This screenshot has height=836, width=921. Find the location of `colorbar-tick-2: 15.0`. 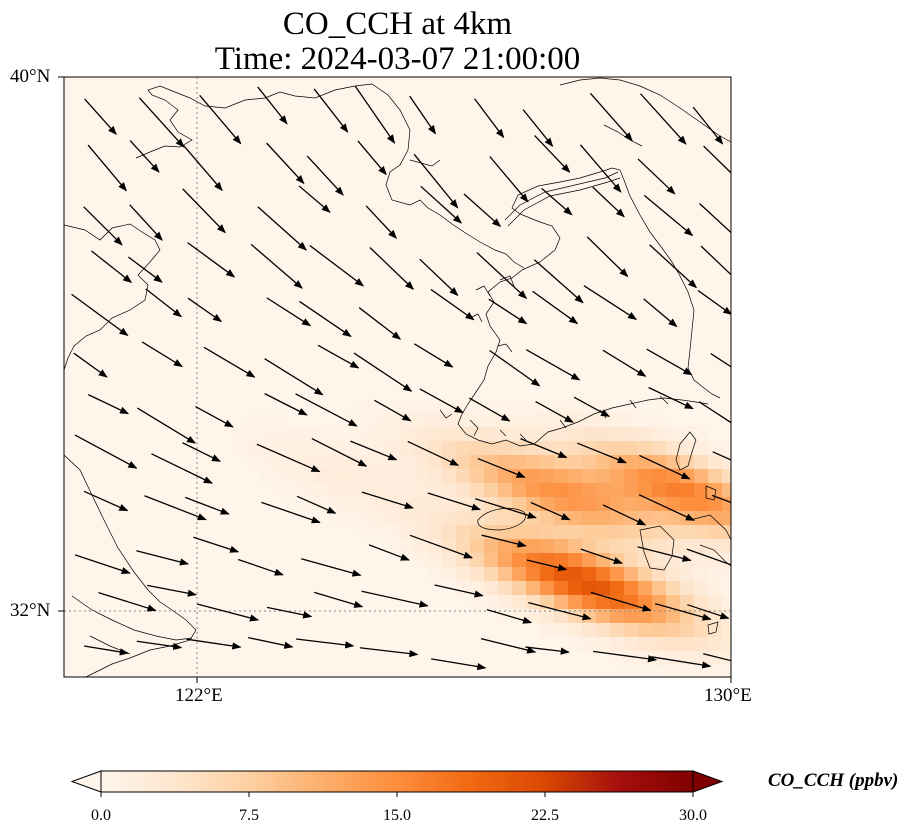

colorbar-tick-2: 15.0 is located at coordinates (397, 815).